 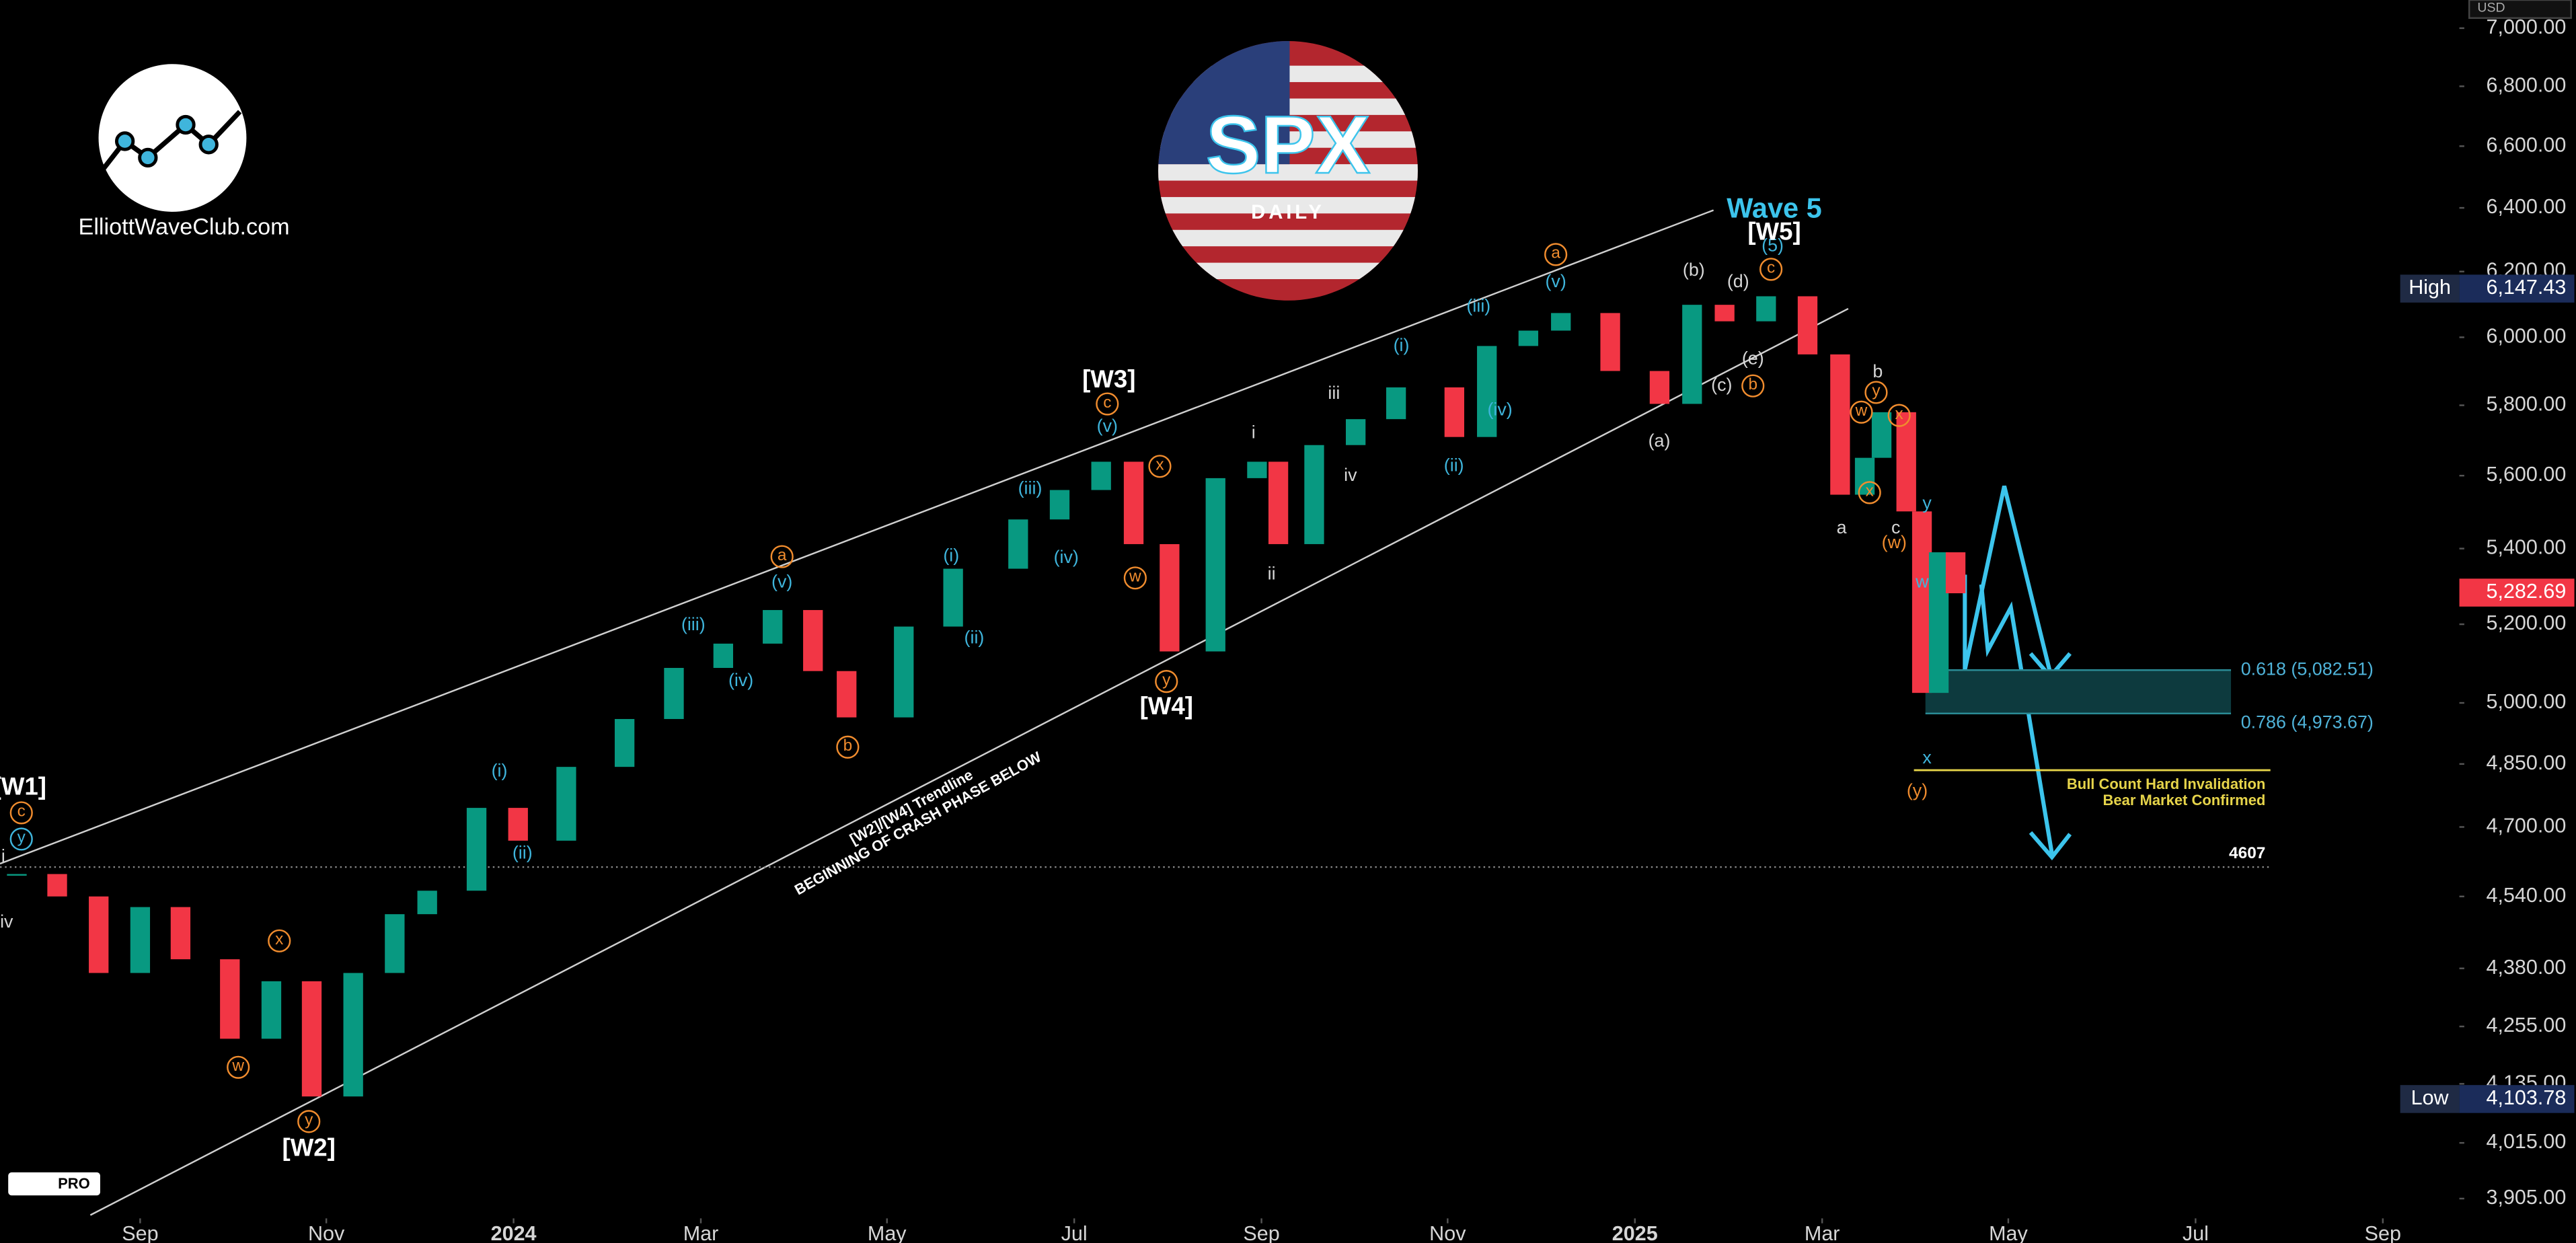 I want to click on wave-label: (w), so click(x=1894, y=542).